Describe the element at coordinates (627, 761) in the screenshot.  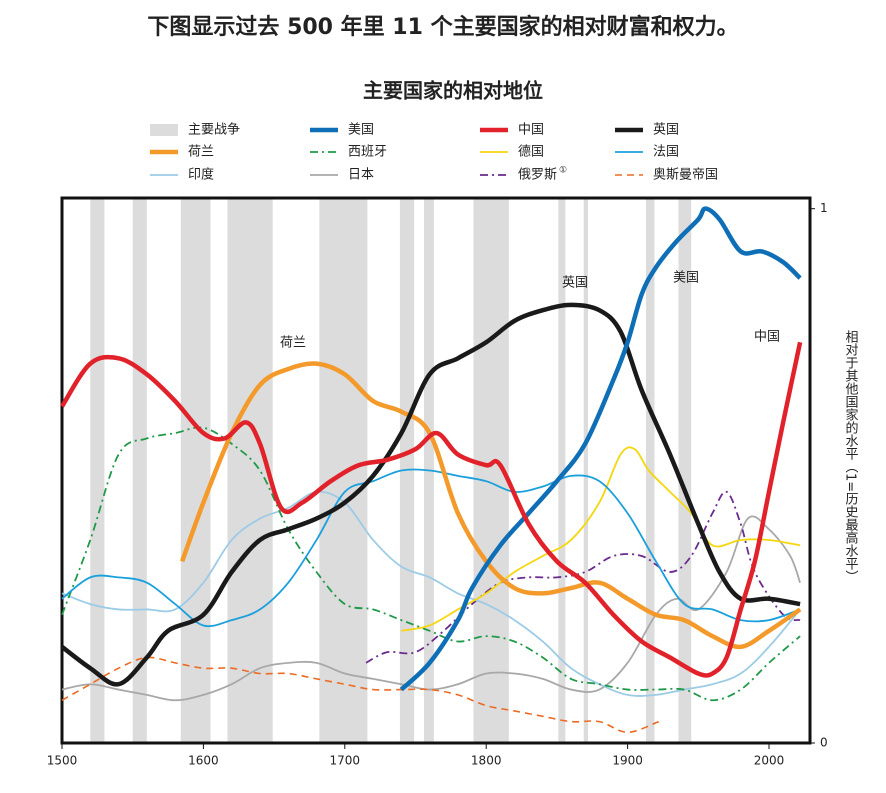
I see `x-tick-label: 1900` at that location.